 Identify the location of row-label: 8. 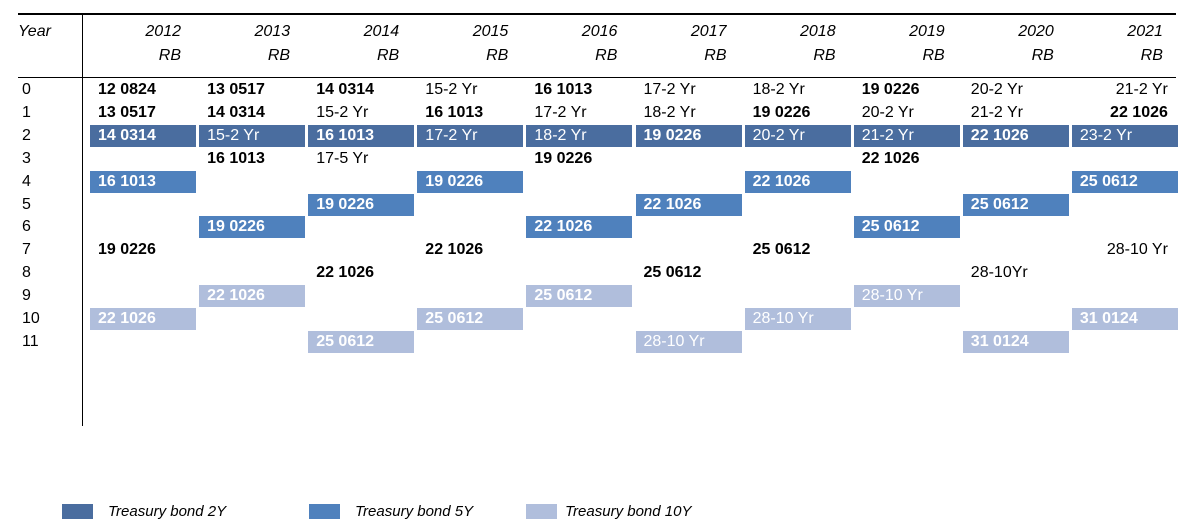
(26, 273).